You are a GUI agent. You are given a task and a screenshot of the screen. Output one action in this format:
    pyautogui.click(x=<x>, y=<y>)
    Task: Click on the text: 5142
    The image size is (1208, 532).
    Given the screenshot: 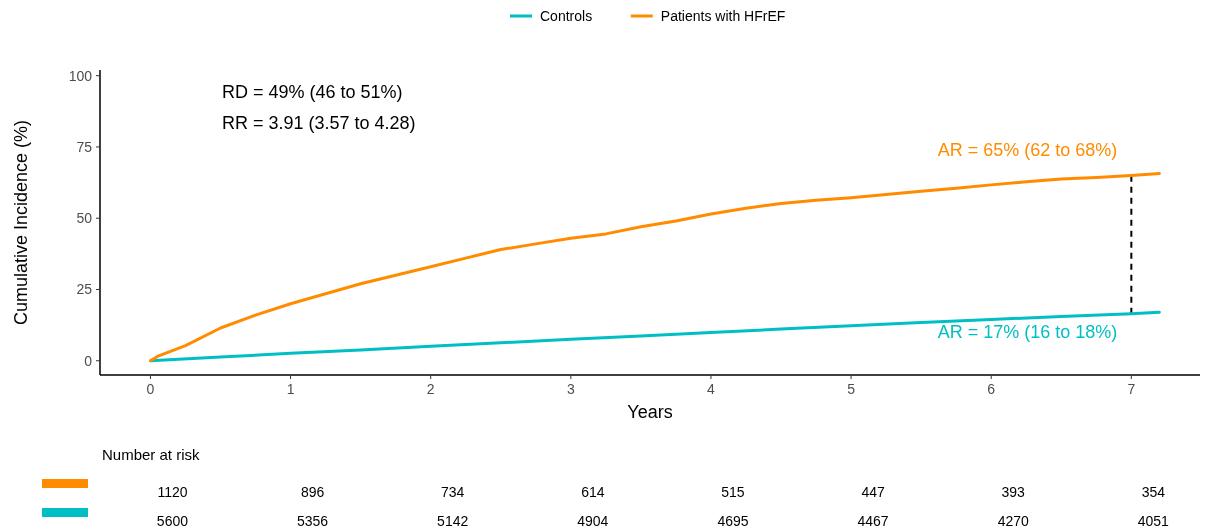 What is the action you would take?
    pyautogui.click(x=453, y=521)
    